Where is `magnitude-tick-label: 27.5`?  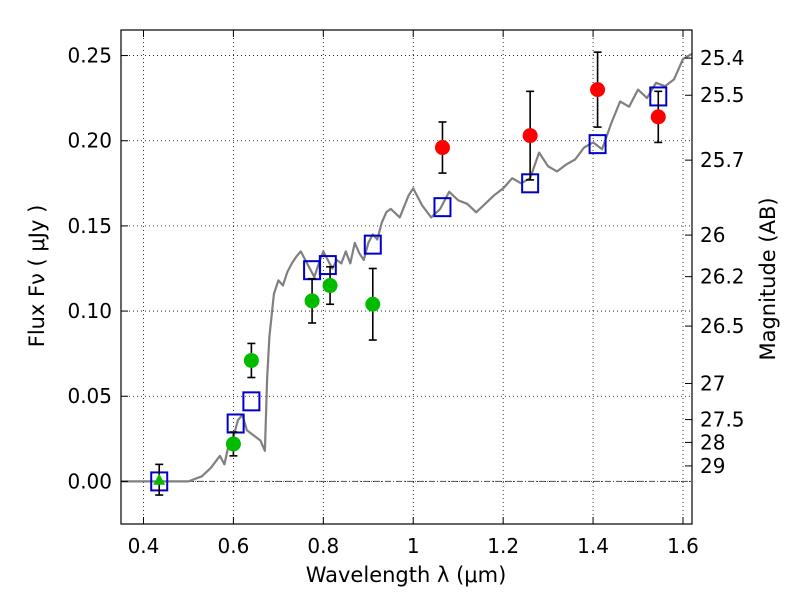 magnitude-tick-label: 27.5 is located at coordinates (722, 420).